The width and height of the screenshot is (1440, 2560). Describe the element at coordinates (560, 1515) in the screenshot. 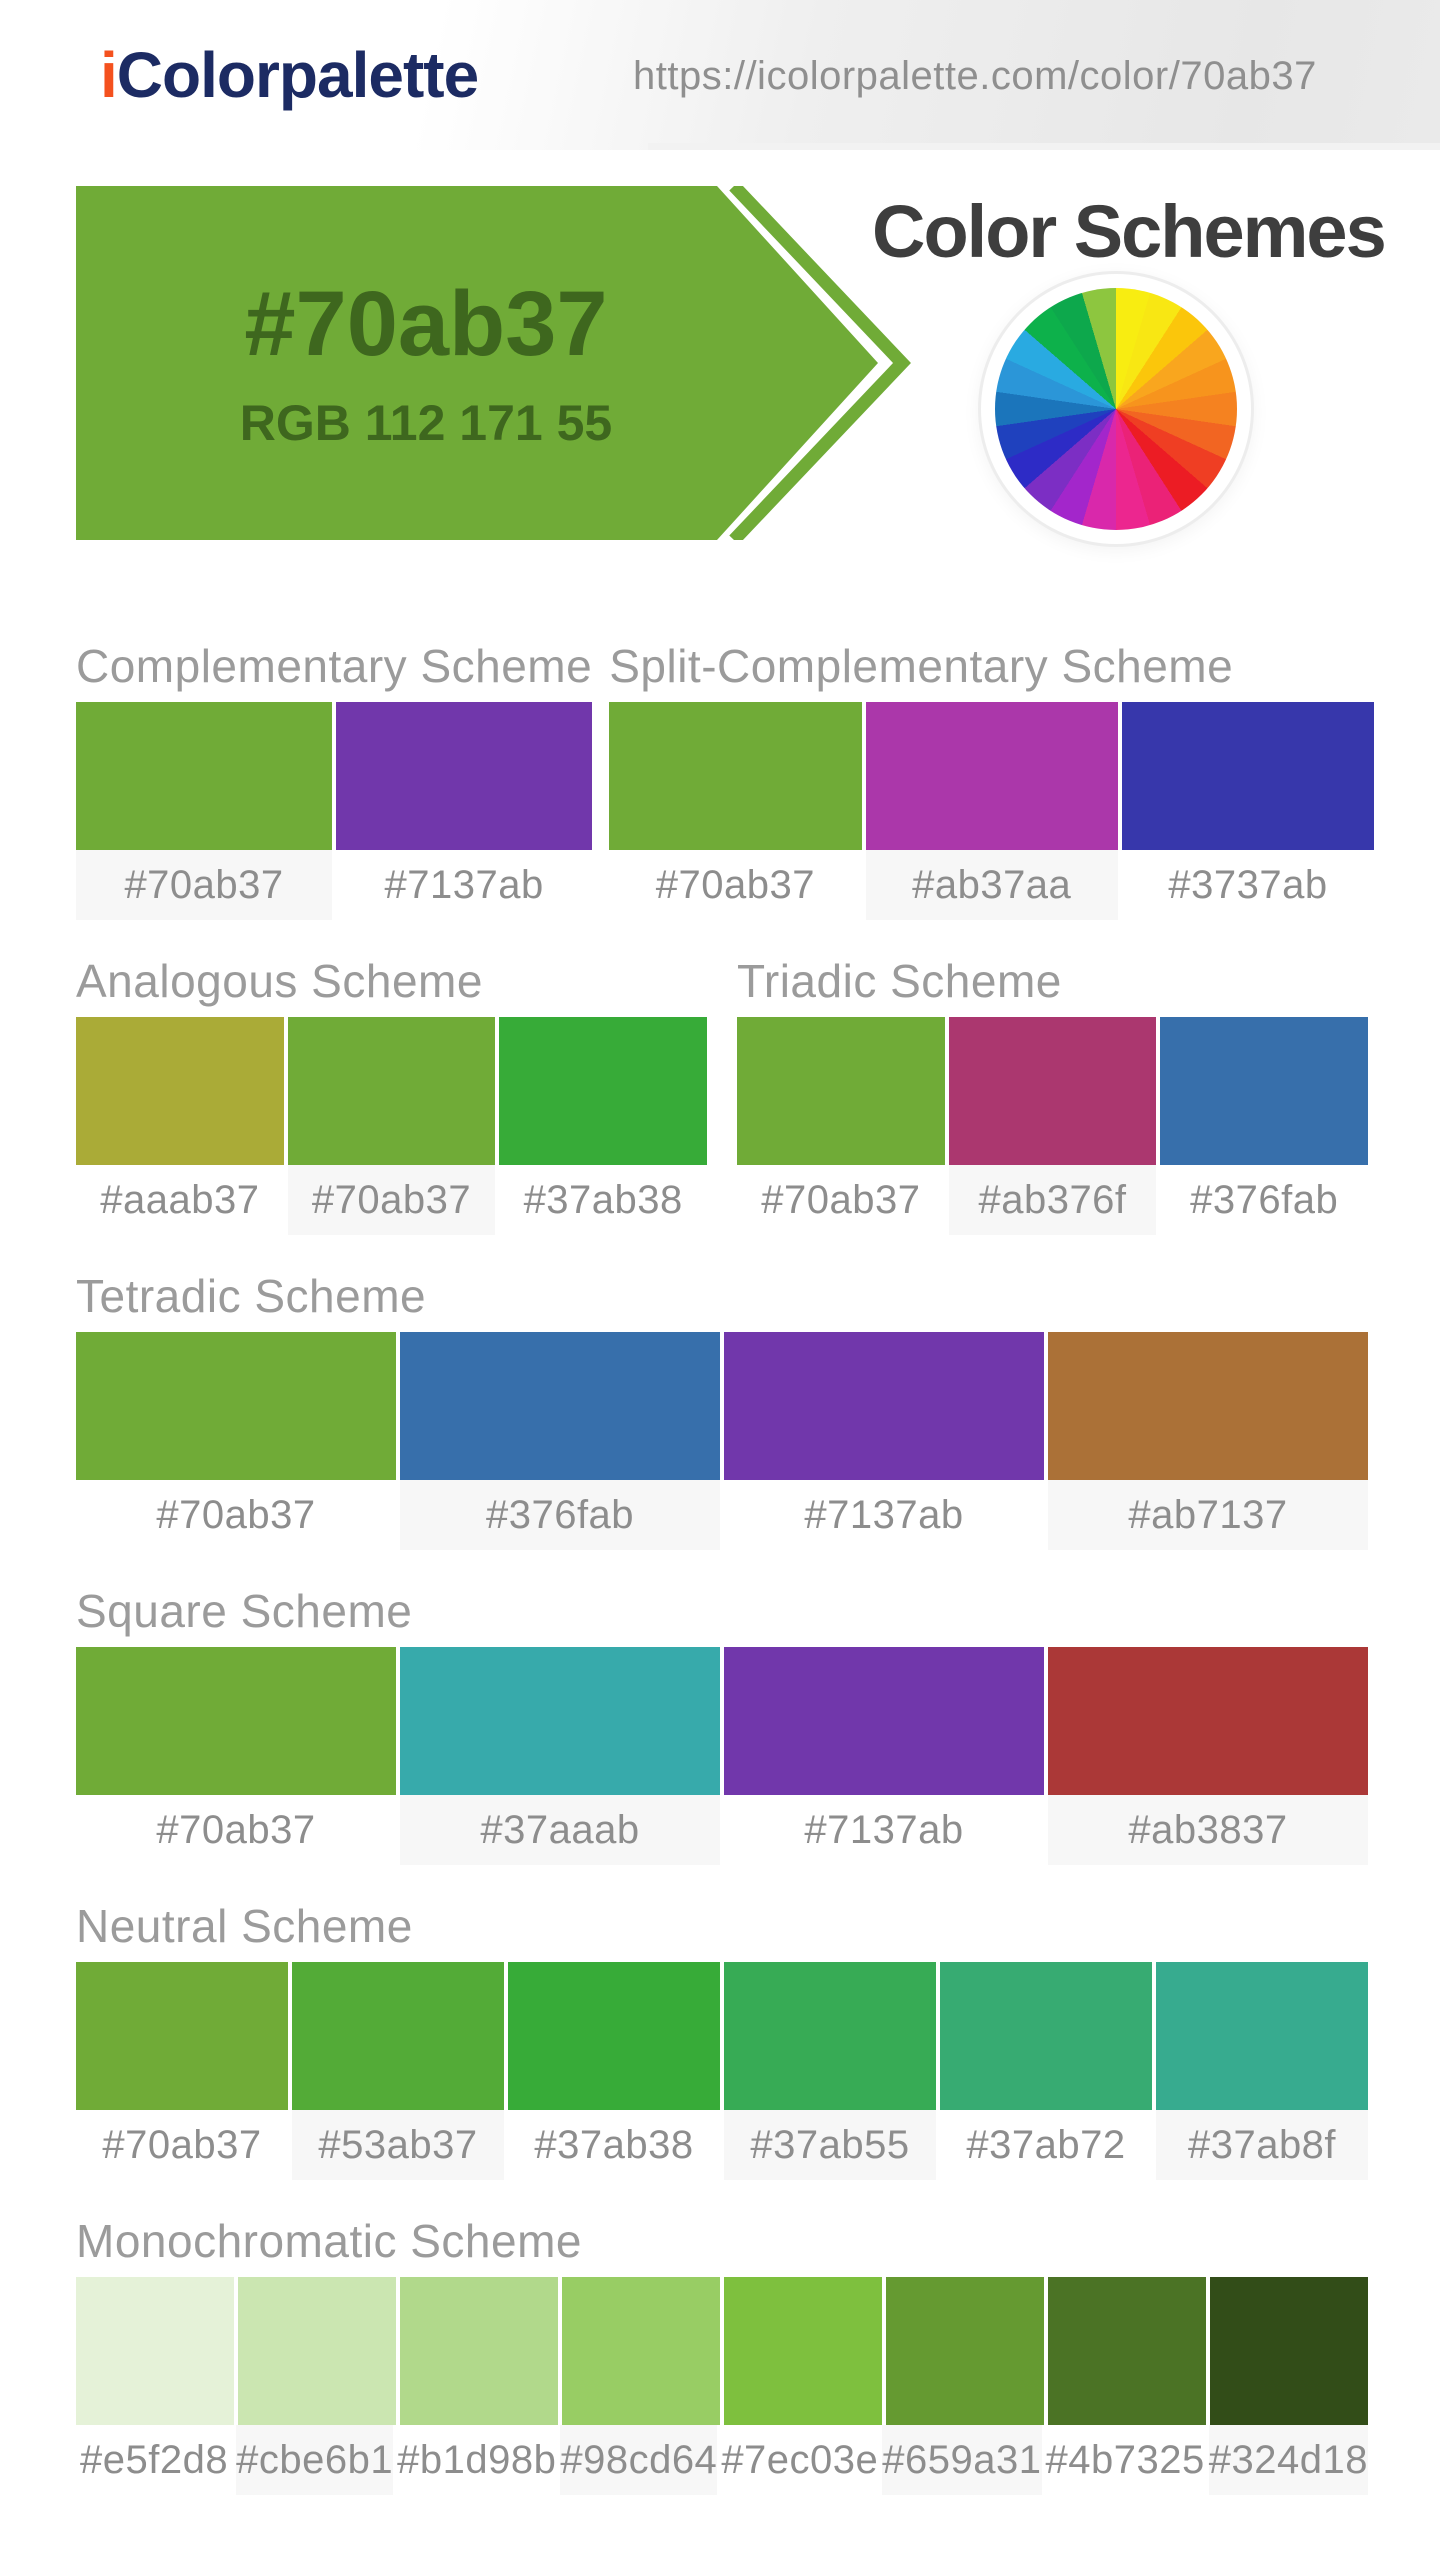

I see `color-hex-label: #376fab` at that location.